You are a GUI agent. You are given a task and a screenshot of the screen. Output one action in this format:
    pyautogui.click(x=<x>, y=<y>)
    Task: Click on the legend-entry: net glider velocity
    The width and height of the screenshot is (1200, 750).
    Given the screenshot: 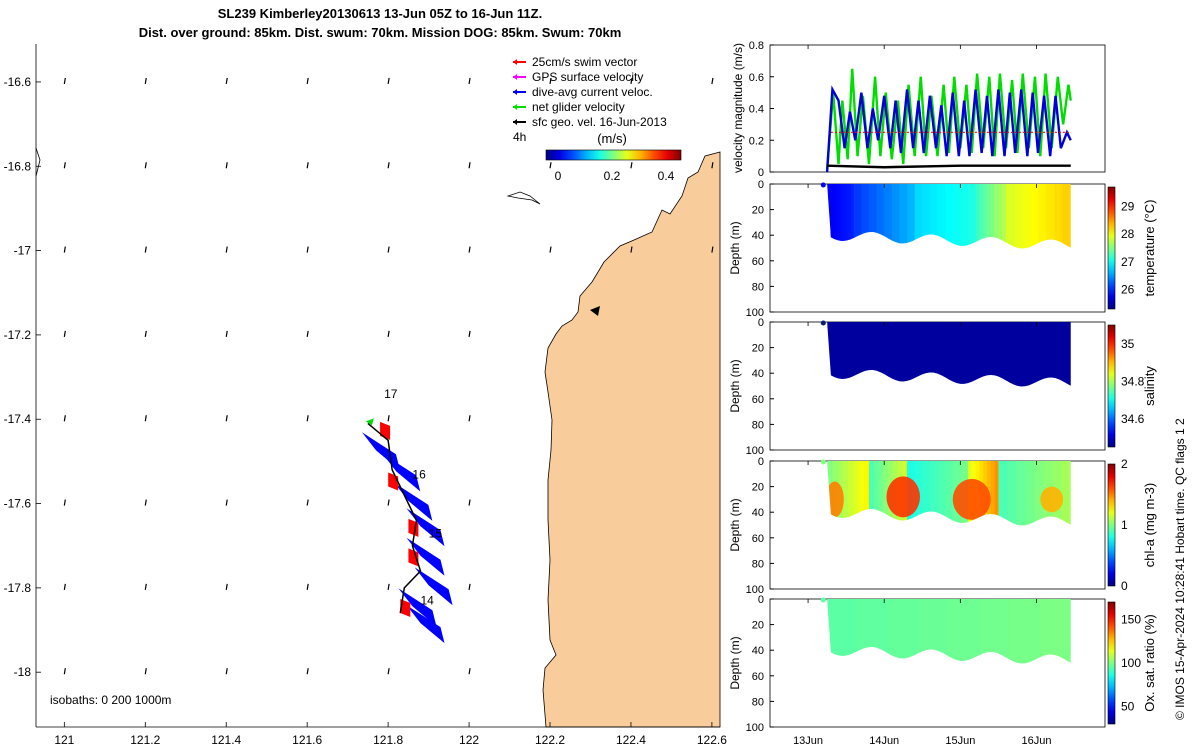 What is the action you would take?
    pyautogui.click(x=578, y=107)
    